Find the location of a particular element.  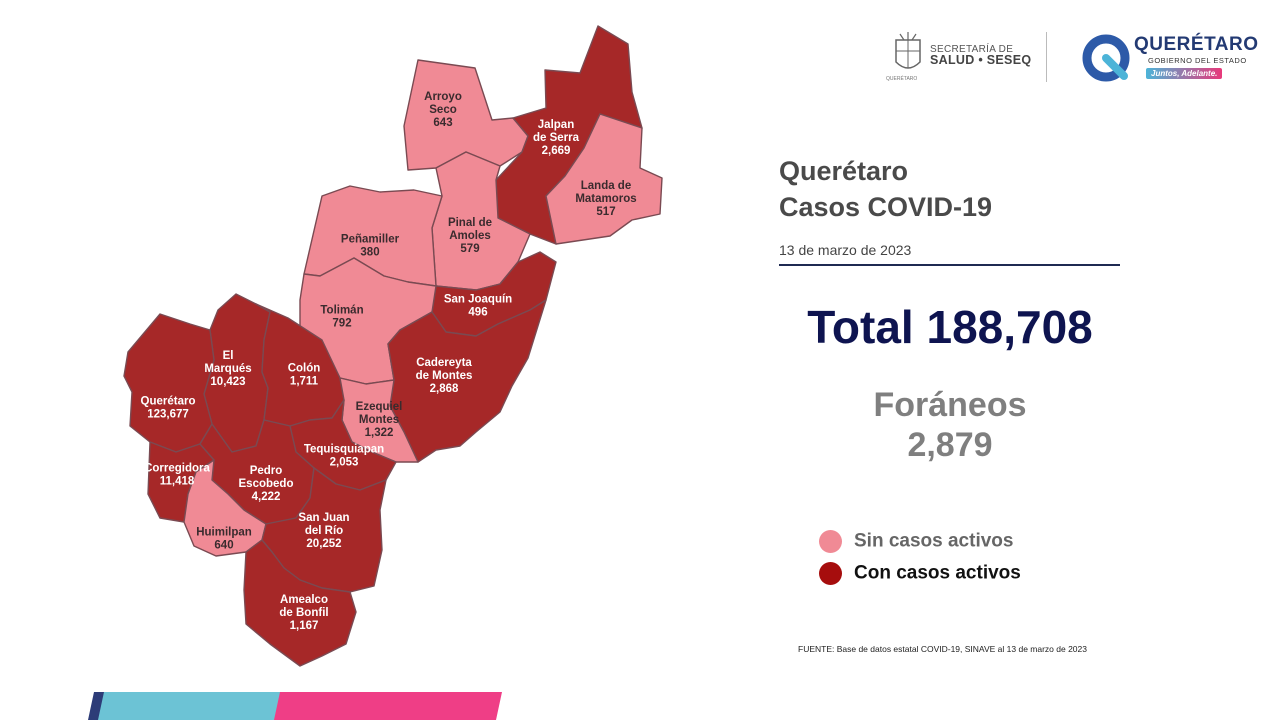

label-name-el-marques: El is located at coordinates (228, 356).